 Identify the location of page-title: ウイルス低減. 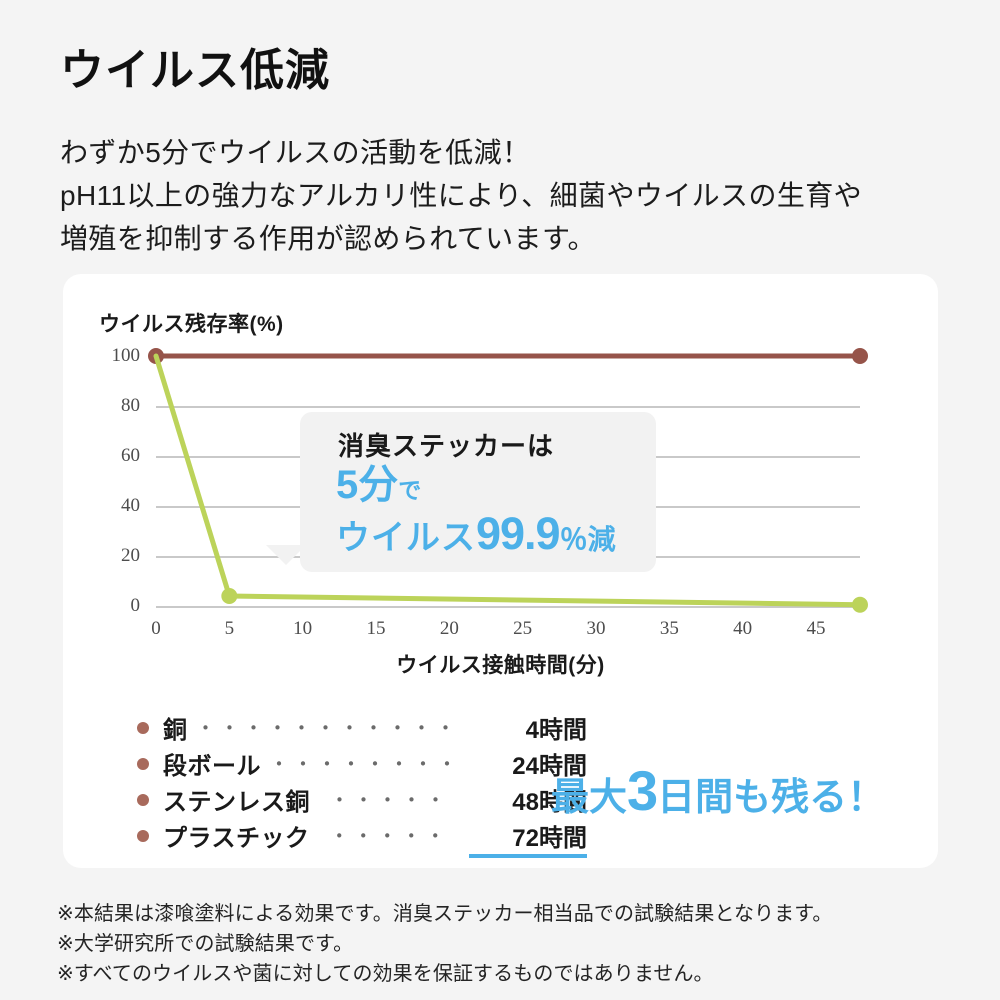
(195, 70).